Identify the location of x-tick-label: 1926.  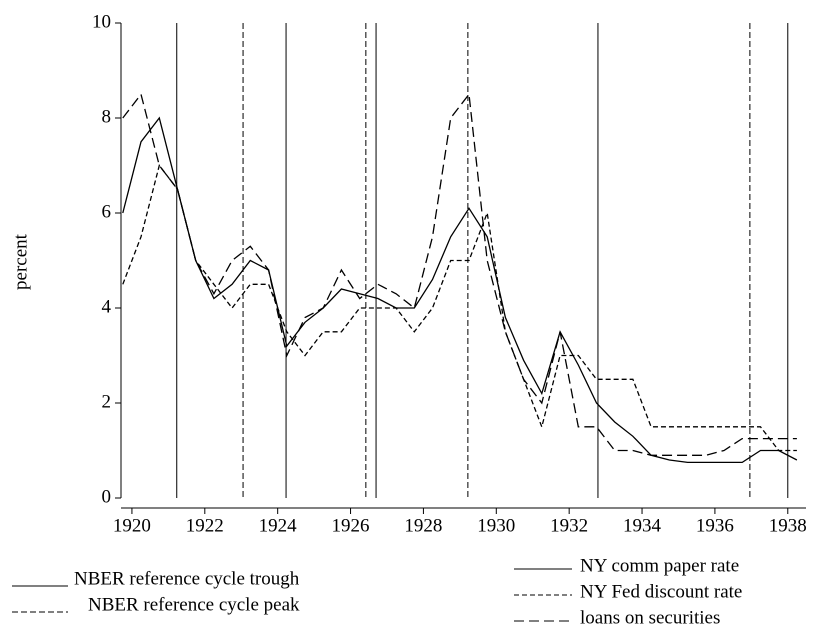
(351, 525).